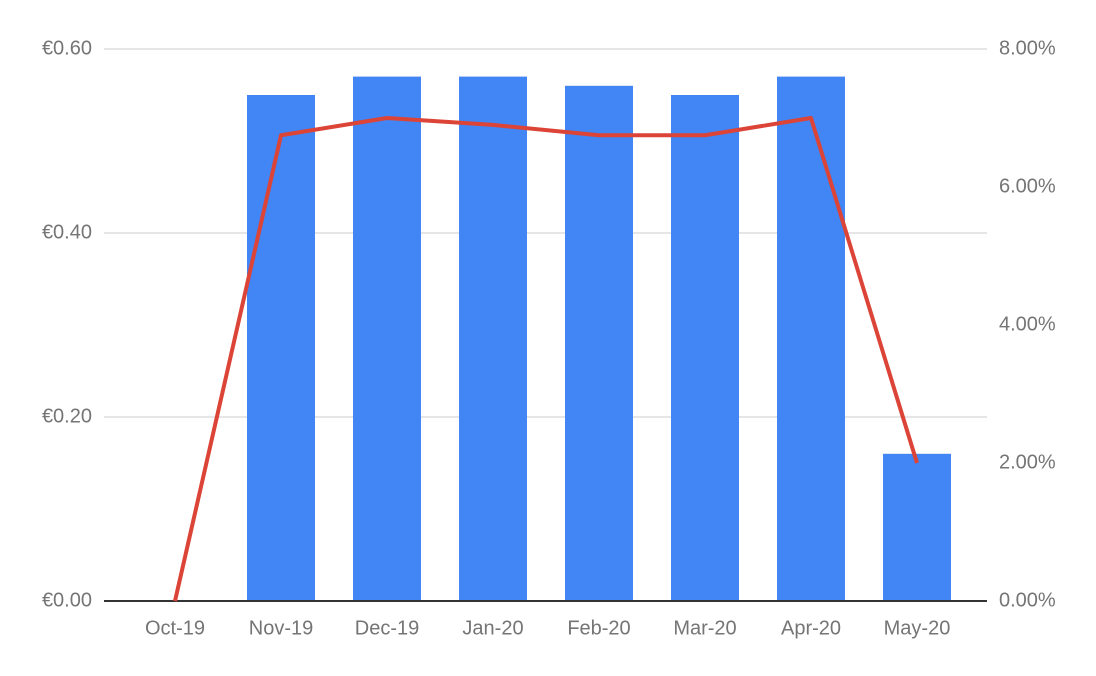 The width and height of the screenshot is (1096, 676). Describe the element at coordinates (1027, 324) in the screenshot. I see `y2-tick-label: 4.00%` at that location.